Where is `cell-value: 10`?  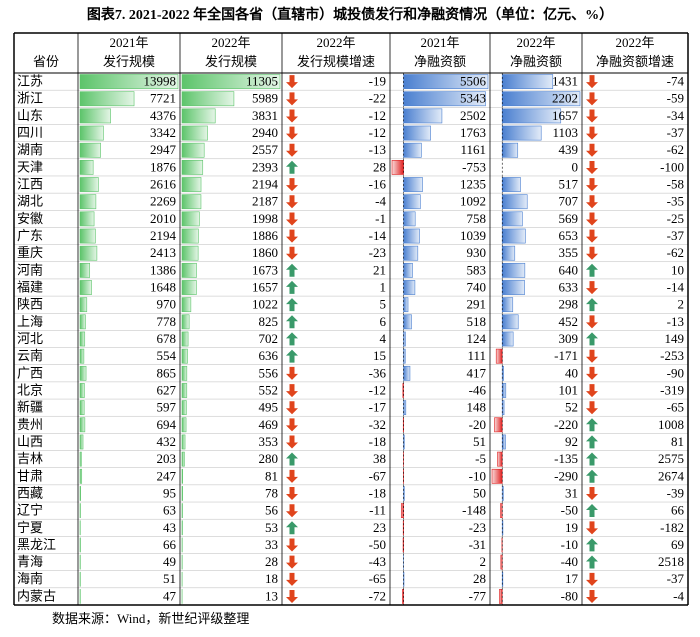
cell-value: 10 is located at coordinates (677, 269).